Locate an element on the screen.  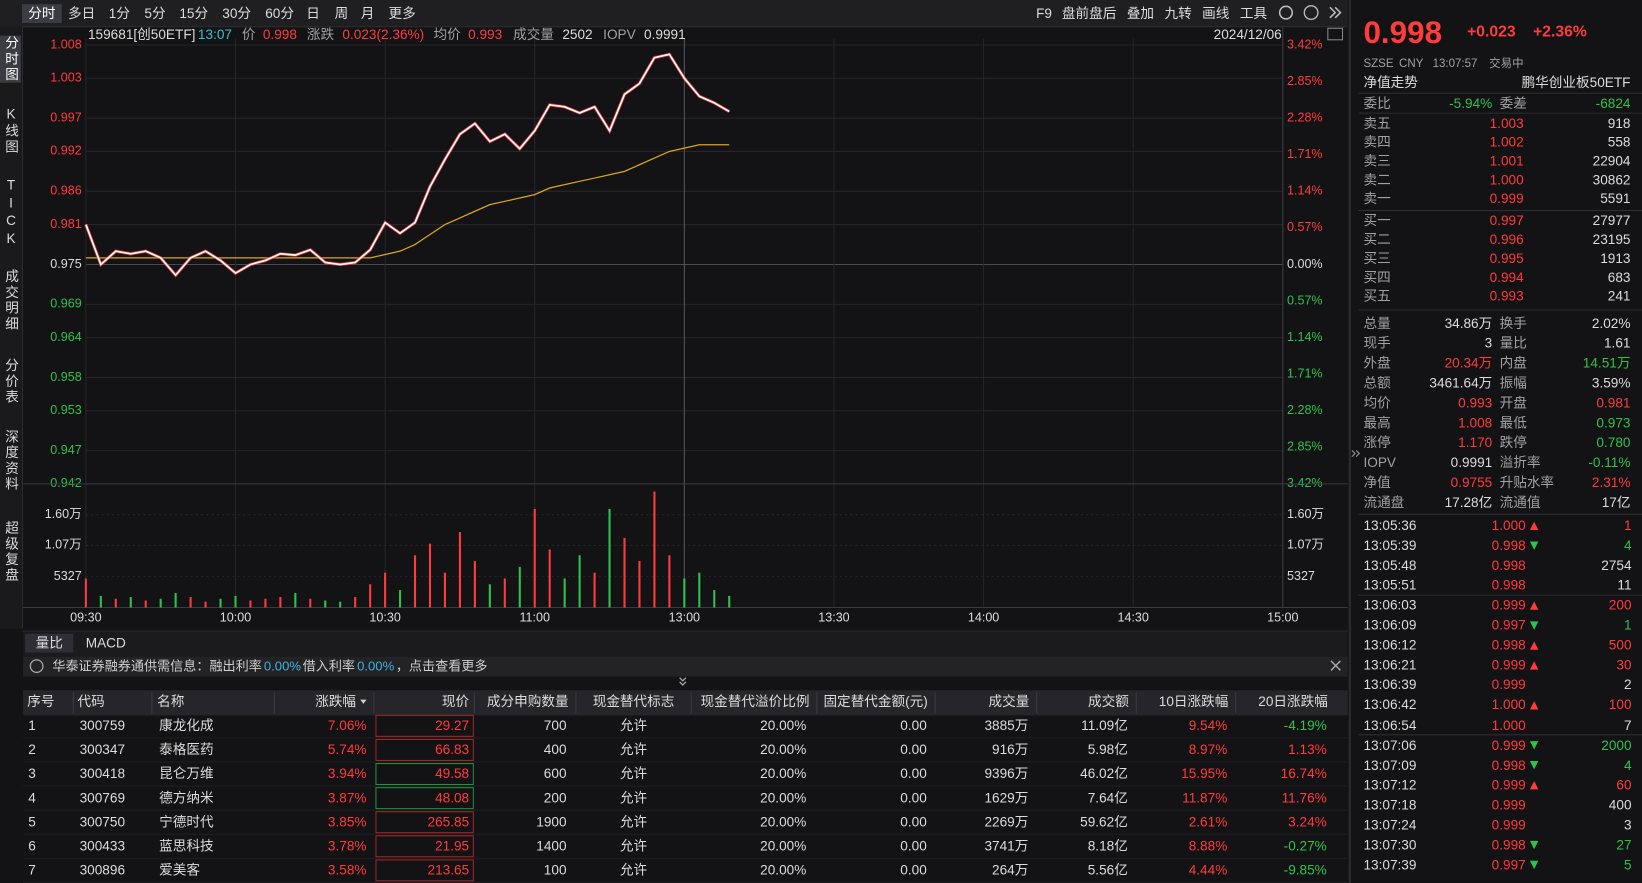
toolbar-icons is located at coordinates (1310, 13).